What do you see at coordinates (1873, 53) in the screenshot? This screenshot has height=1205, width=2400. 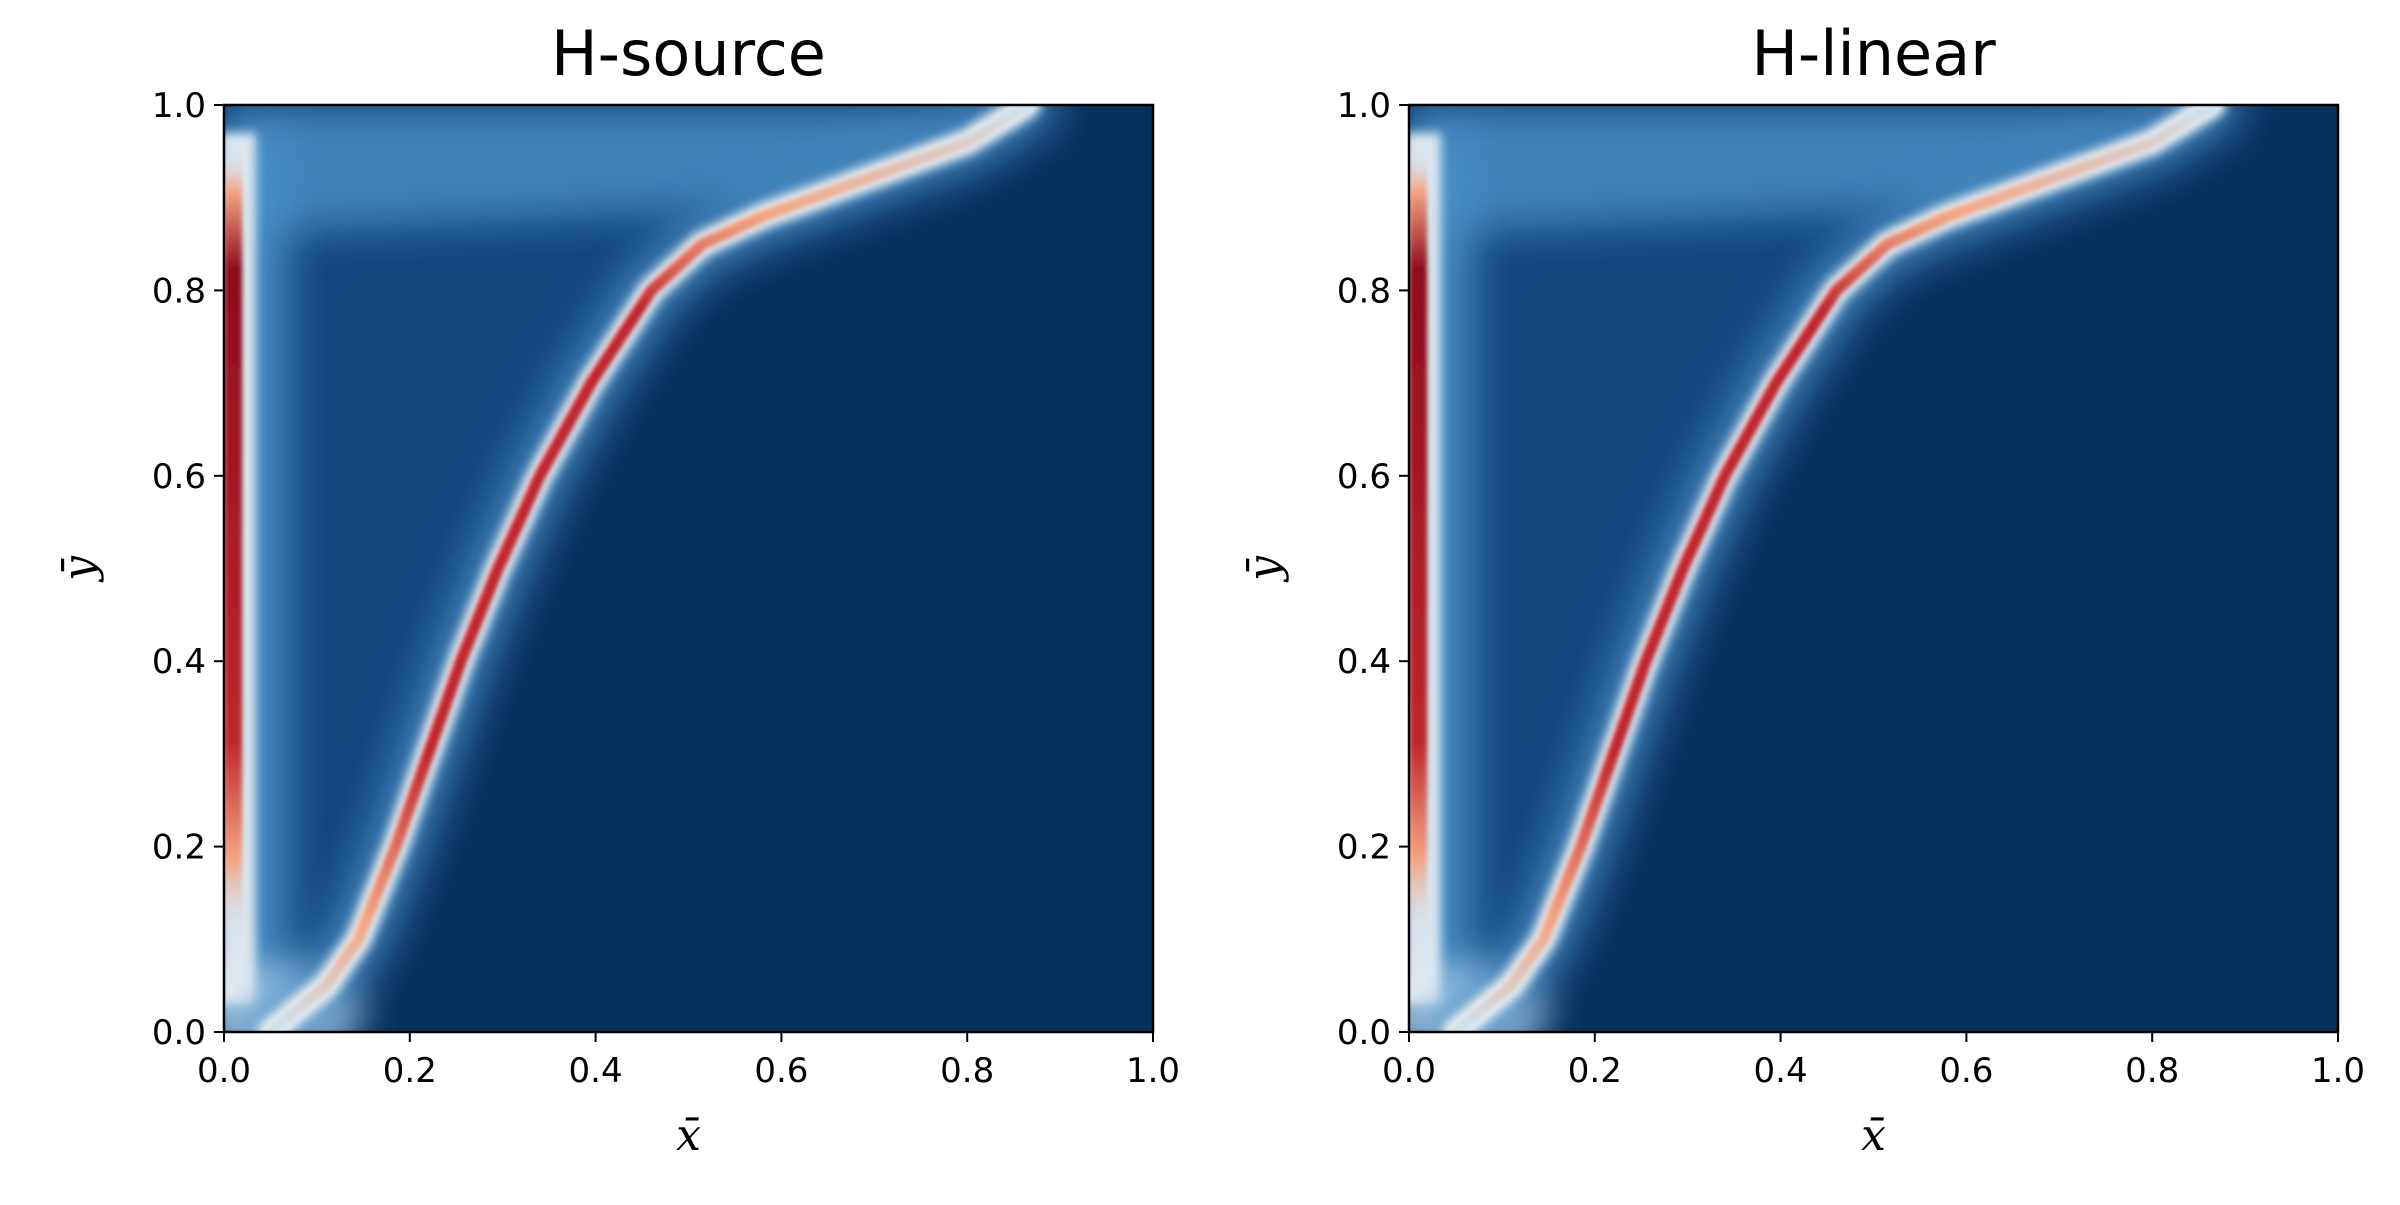 I see `chart-title: H-linear` at bounding box center [1873, 53].